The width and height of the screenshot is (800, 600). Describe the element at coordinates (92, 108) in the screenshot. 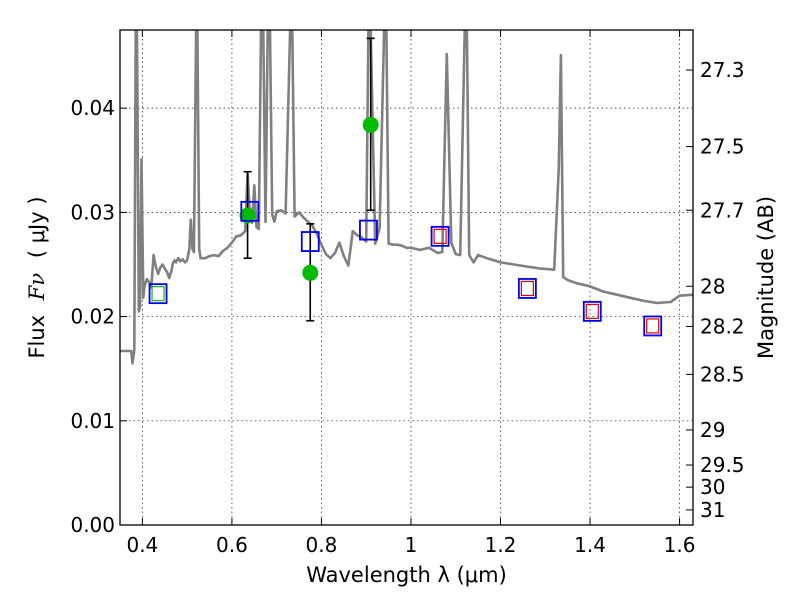

I see `y-tick-label: 0.04` at that location.